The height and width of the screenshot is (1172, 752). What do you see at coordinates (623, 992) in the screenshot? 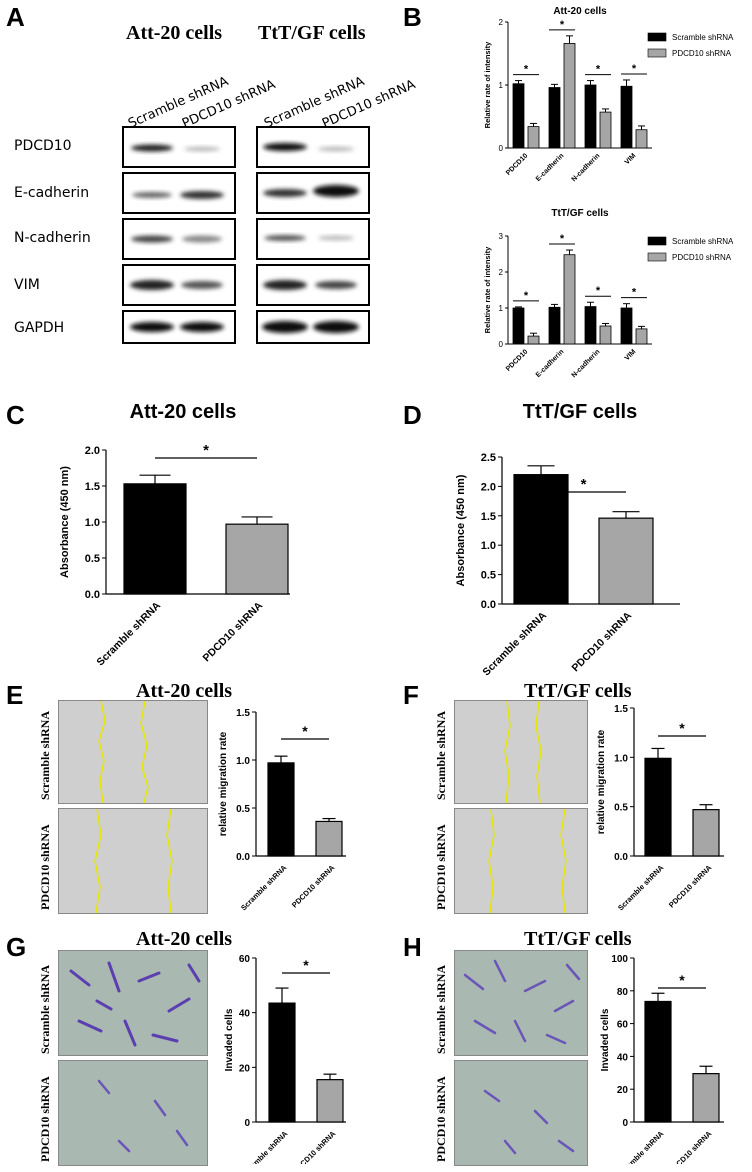
I see `y-tick-label: 80` at bounding box center [623, 992].